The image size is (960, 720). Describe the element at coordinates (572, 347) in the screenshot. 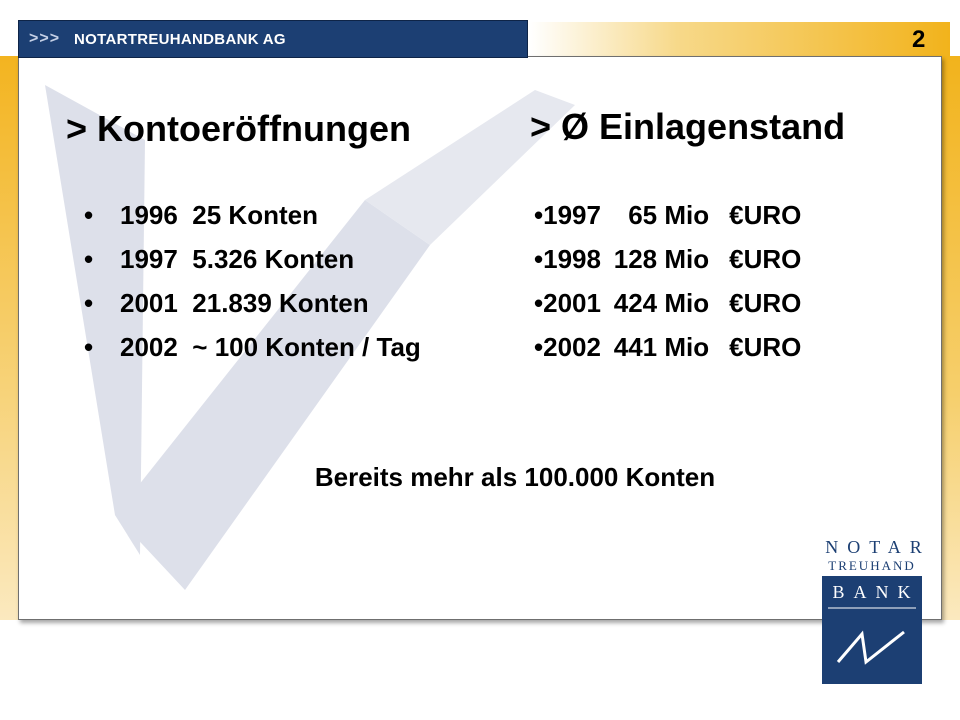

I see `year-label: 2002` at that location.